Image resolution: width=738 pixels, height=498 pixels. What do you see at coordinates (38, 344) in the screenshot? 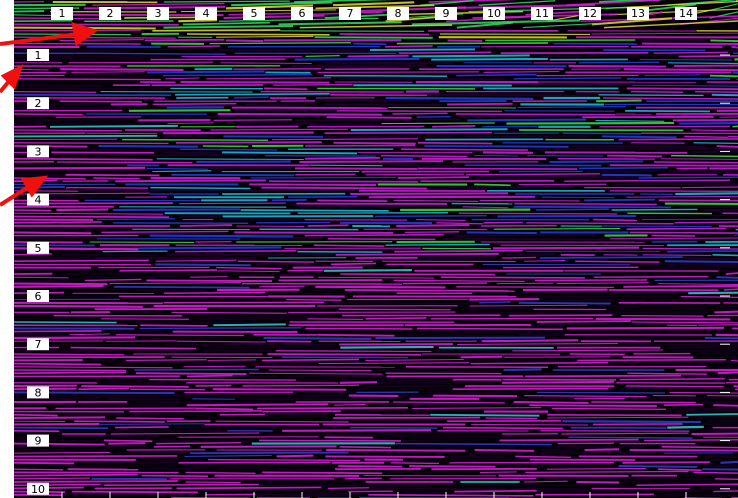
I see `time-label: 7` at bounding box center [38, 344].